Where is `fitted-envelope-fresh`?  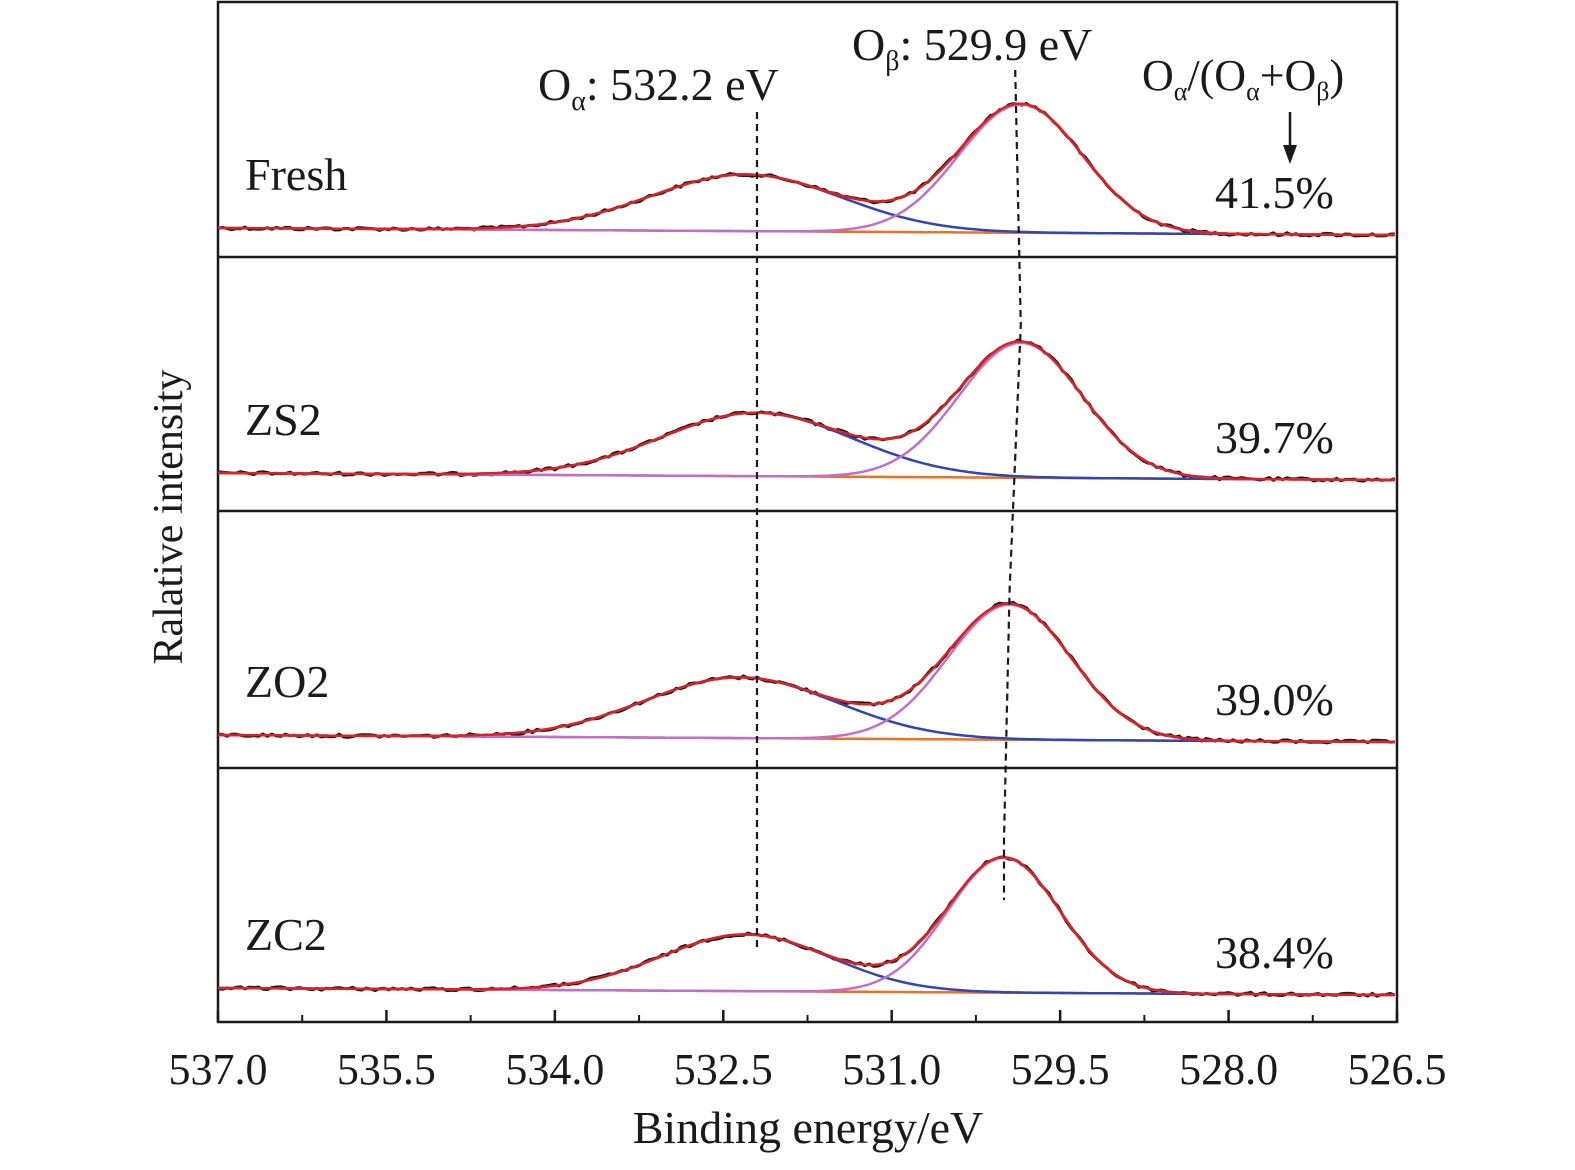 fitted-envelope-fresh is located at coordinates (806, 169).